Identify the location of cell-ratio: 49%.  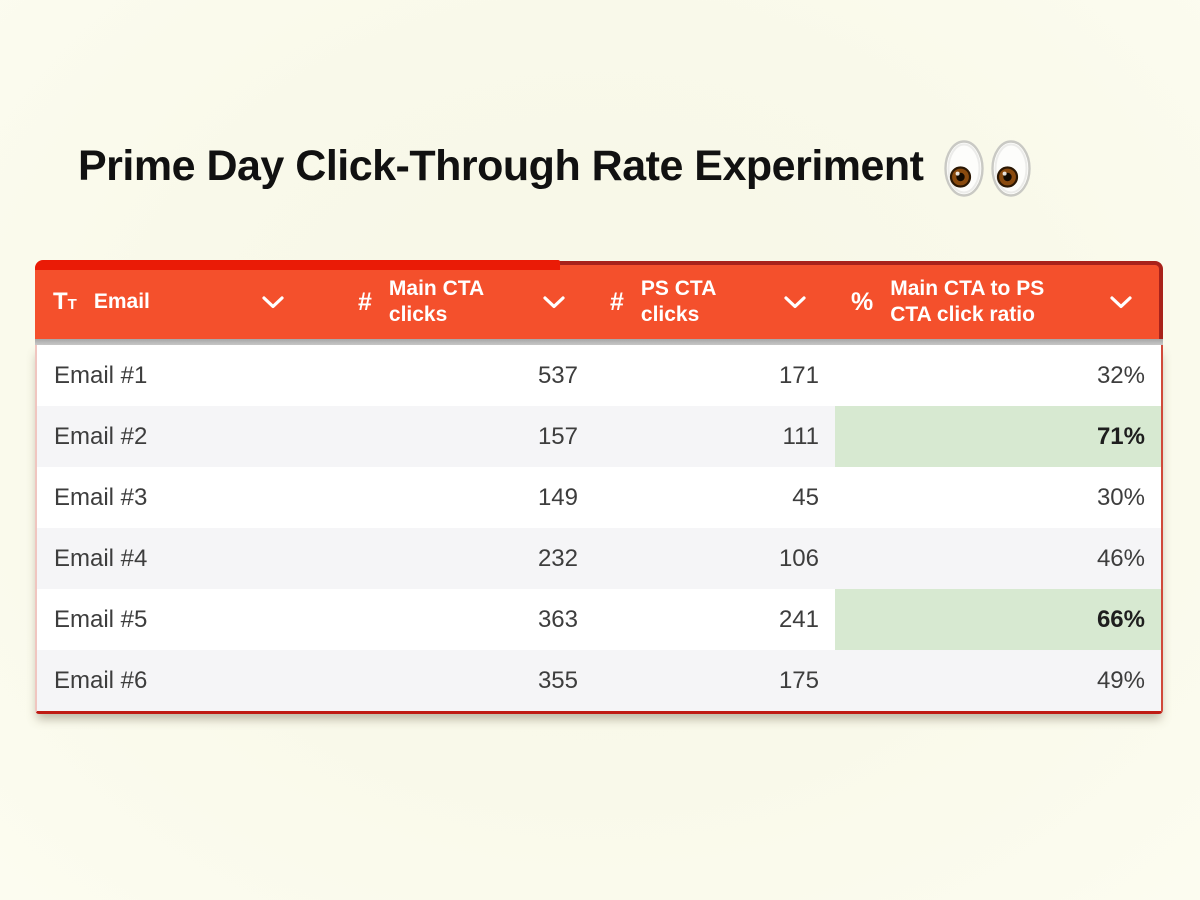
(1120, 680).